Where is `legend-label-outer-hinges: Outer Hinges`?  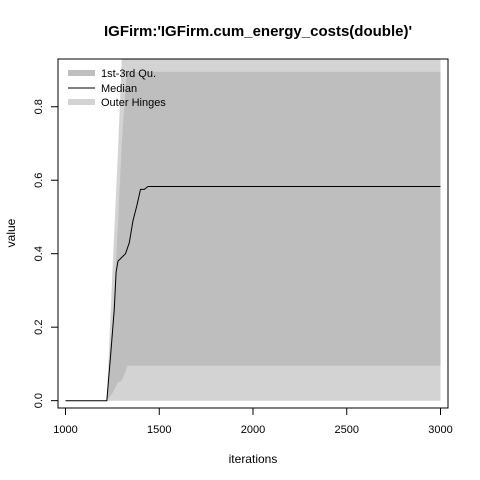
legend-label-outer-hinges: Outer Hinges is located at coordinates (133, 103).